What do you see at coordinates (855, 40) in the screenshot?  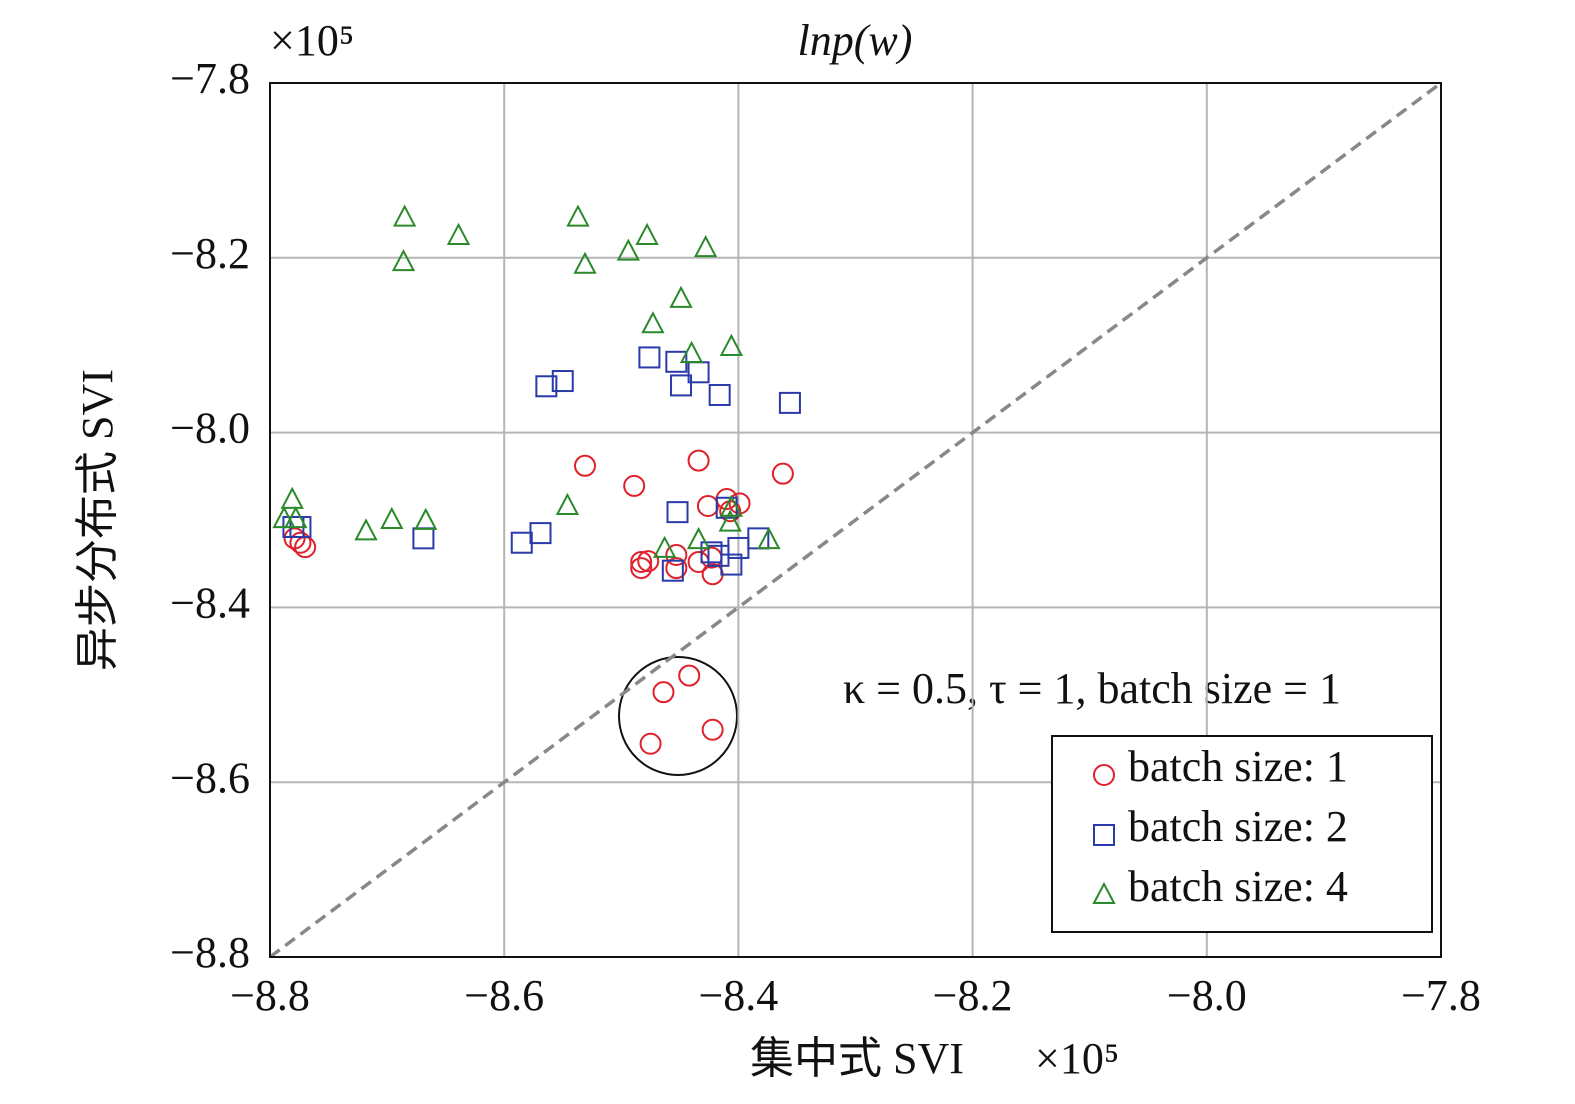 I see `chart-title: lnp(w)` at bounding box center [855, 40].